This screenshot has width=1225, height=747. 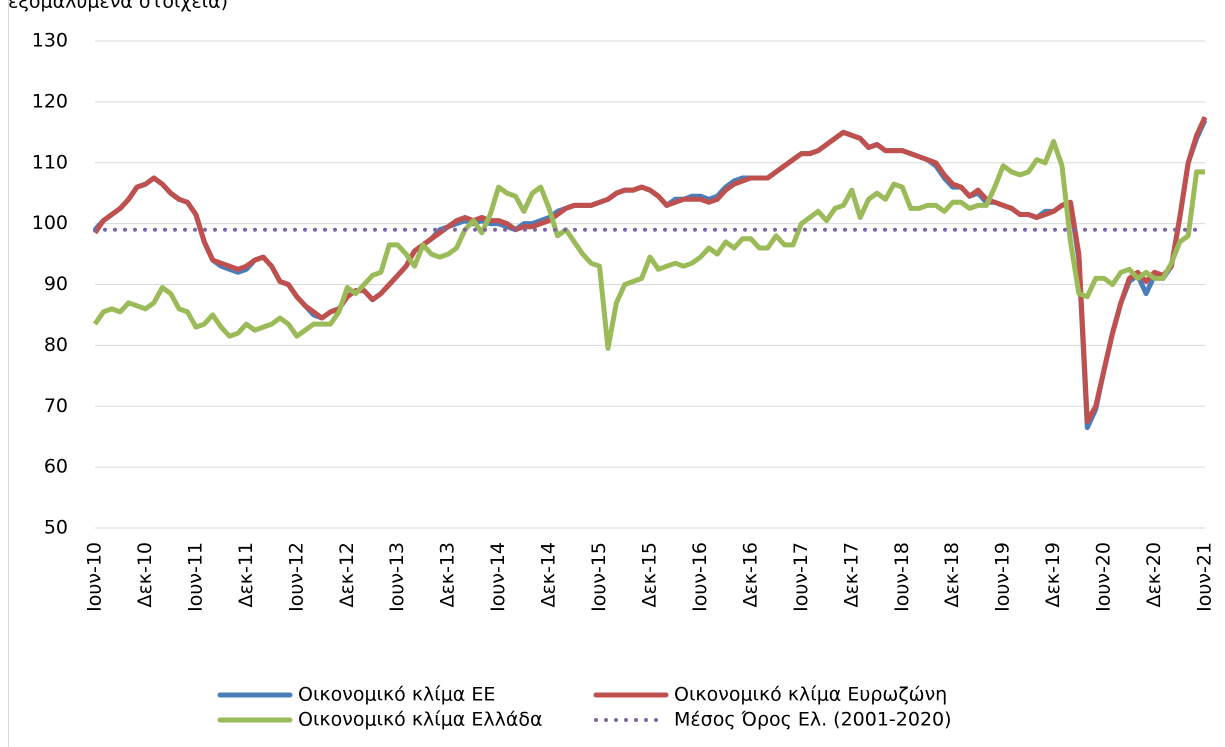 What do you see at coordinates (56, 467) in the screenshot?
I see `y-tick-label: 60` at bounding box center [56, 467].